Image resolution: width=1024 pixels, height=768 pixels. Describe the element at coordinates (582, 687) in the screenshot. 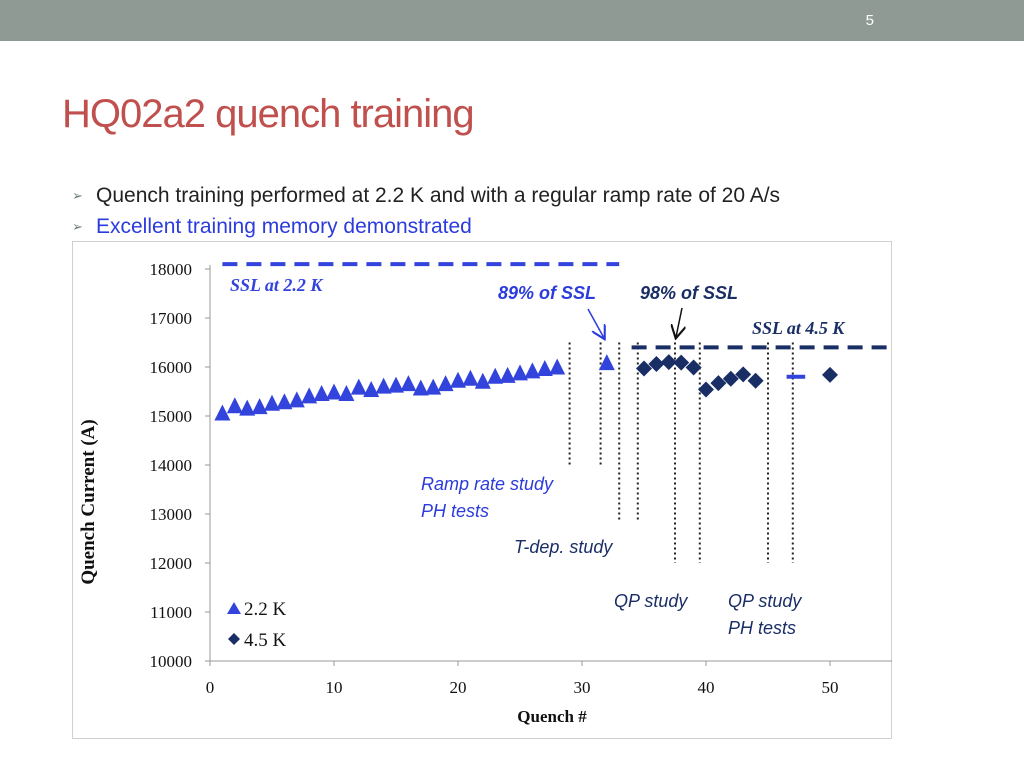

I see `x-tick-label: 30` at that location.